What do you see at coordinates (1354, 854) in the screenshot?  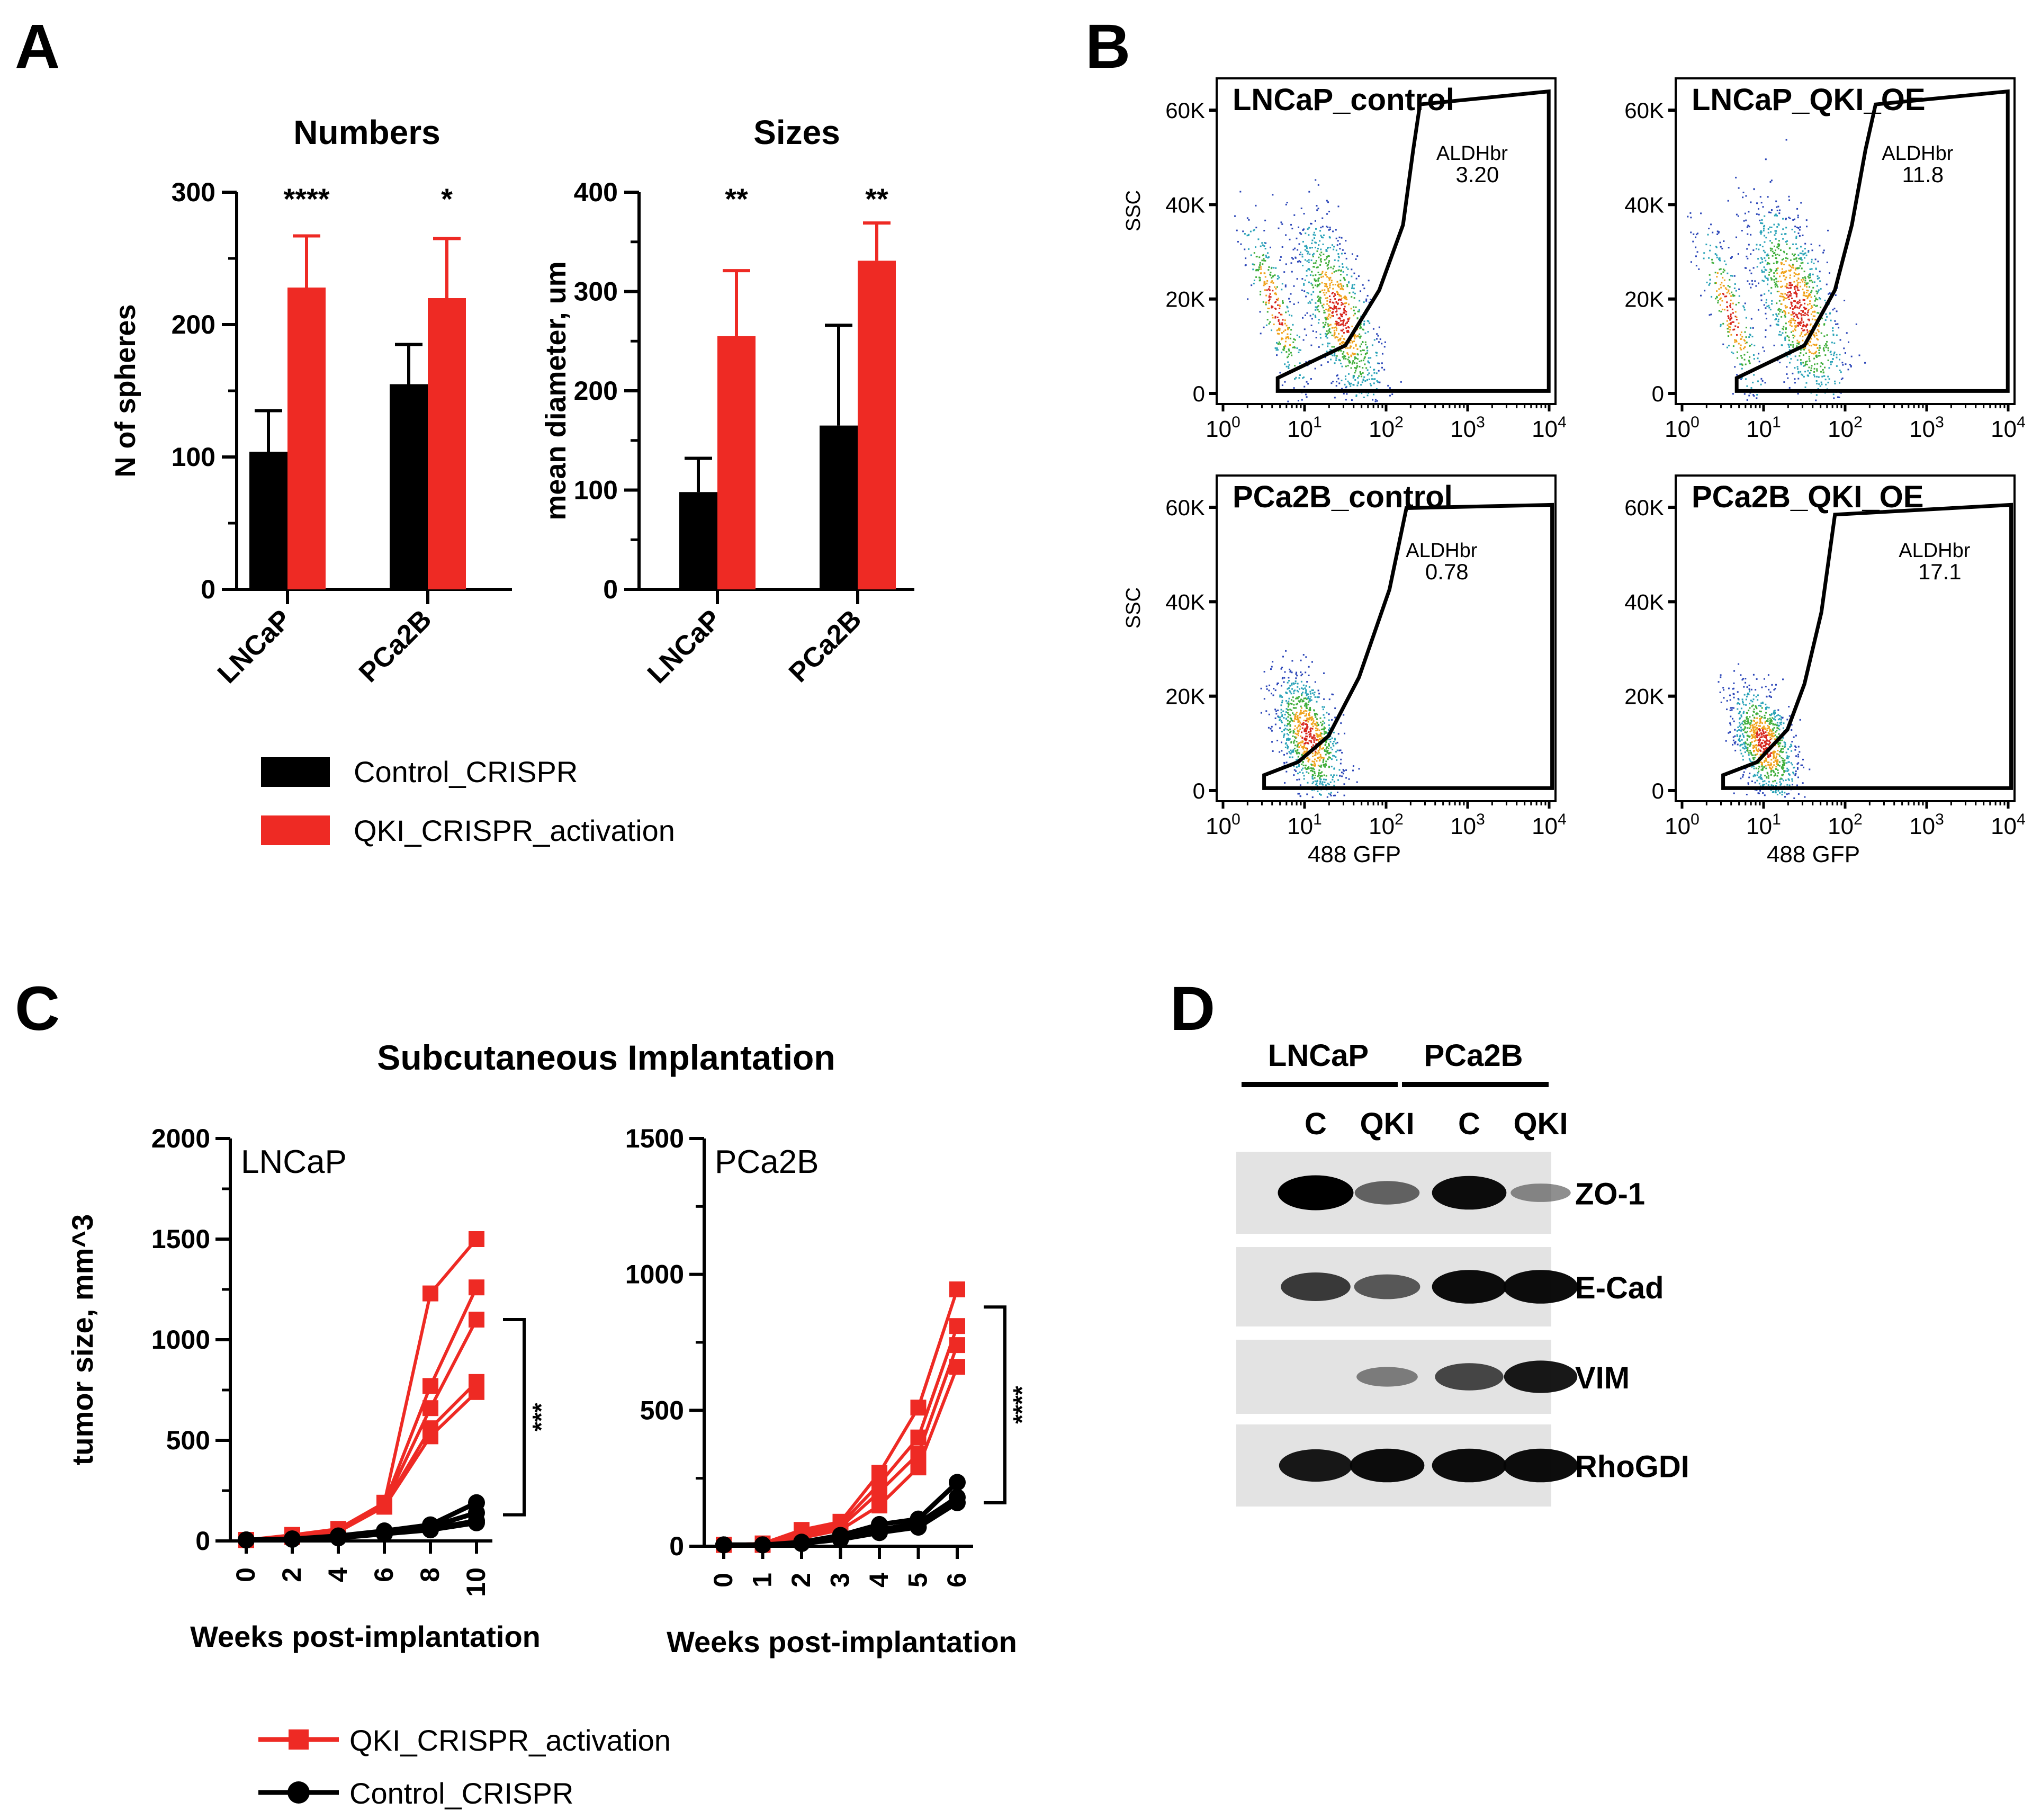 I see `x-axis-label: 488 GFP` at bounding box center [1354, 854].